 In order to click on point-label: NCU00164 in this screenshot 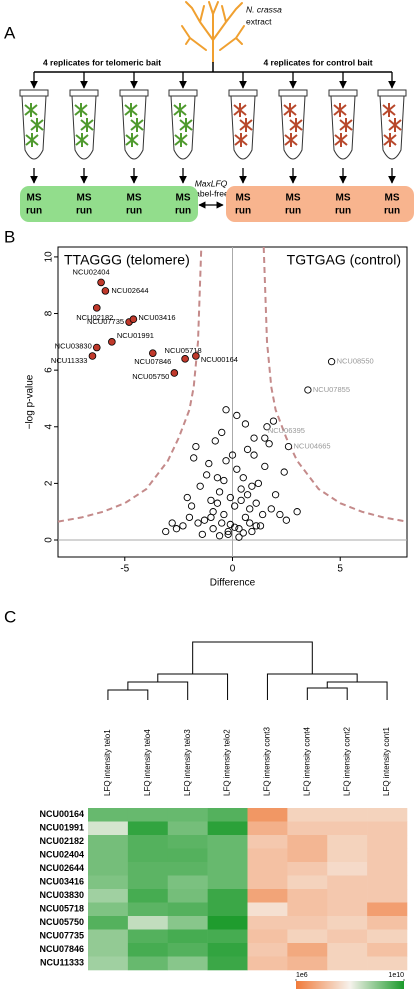, I will do `click(219, 359)`.